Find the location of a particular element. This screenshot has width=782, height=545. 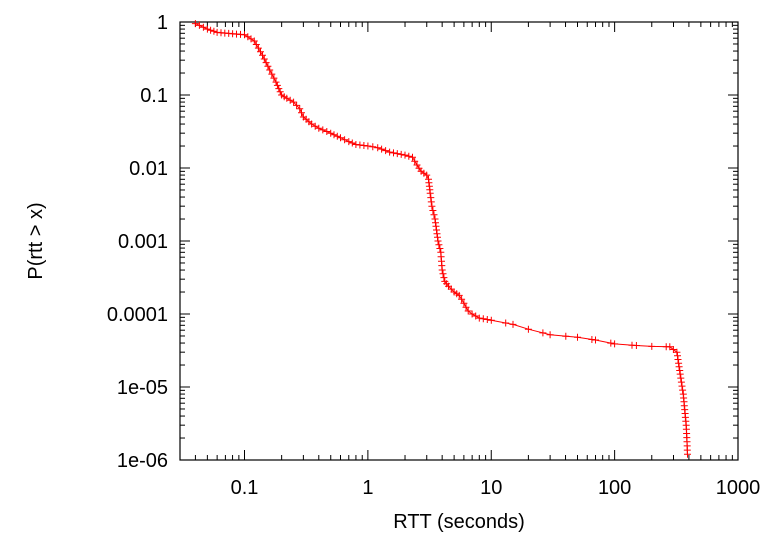

y-tick-label: 0.0001 is located at coordinates (137, 315).